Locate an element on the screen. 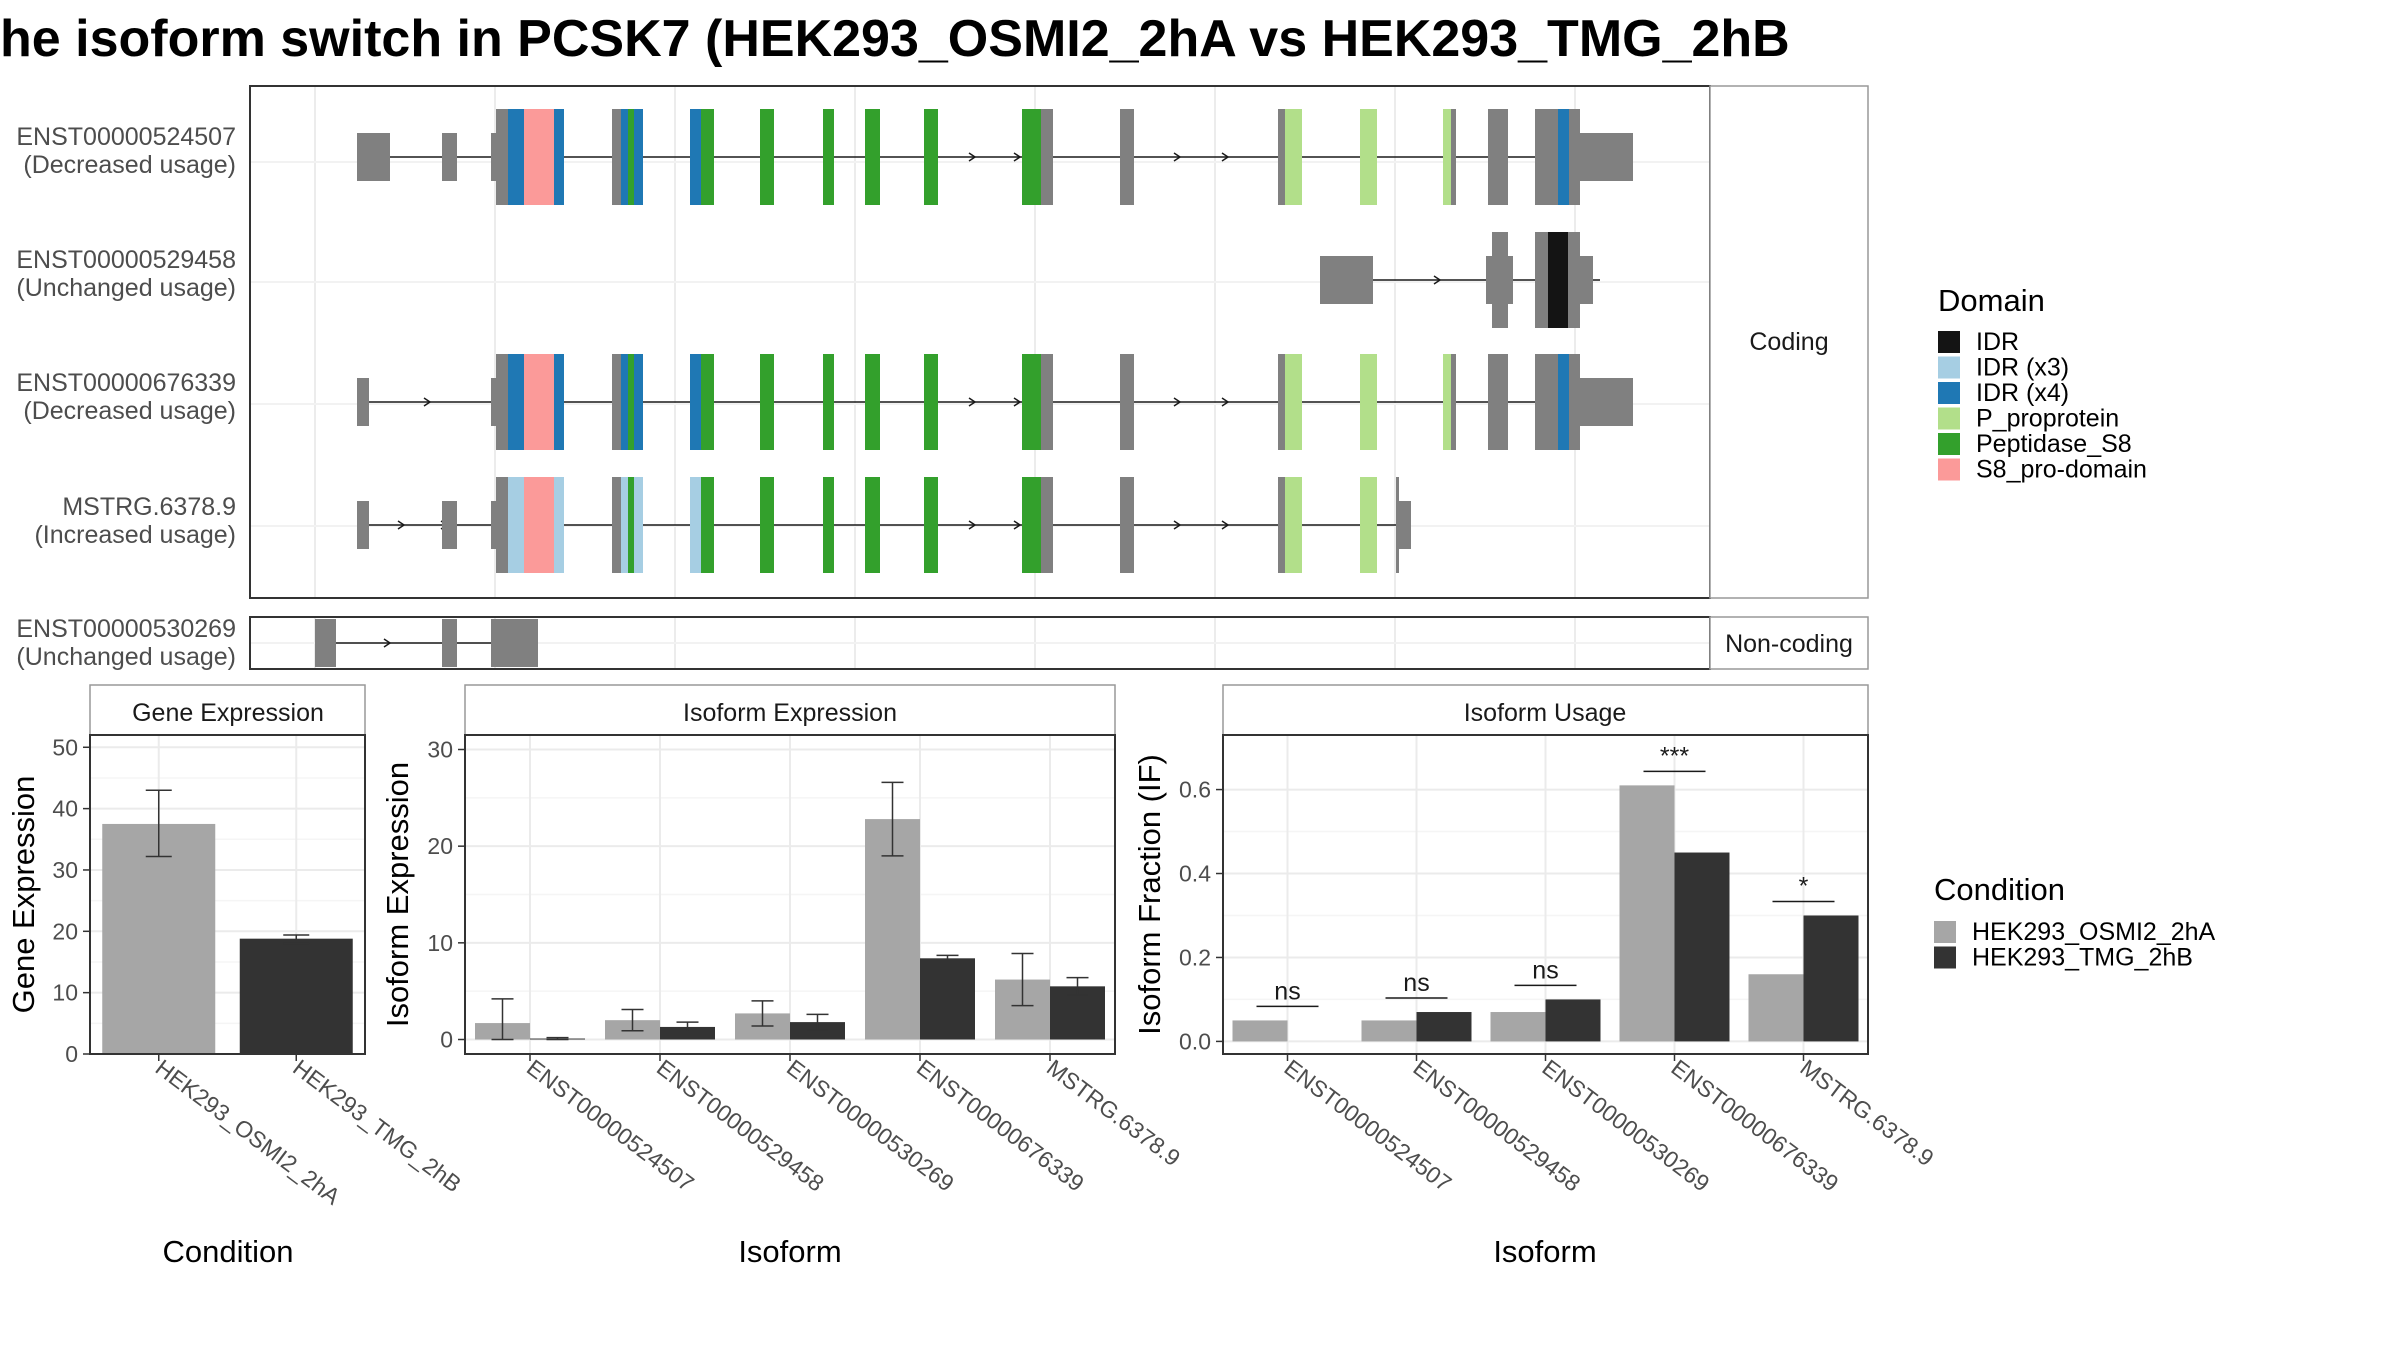 Image resolution: width=2400 pixels, height=1350 pixels. isoform-label-id: ENST00000524507 is located at coordinates (126, 137).